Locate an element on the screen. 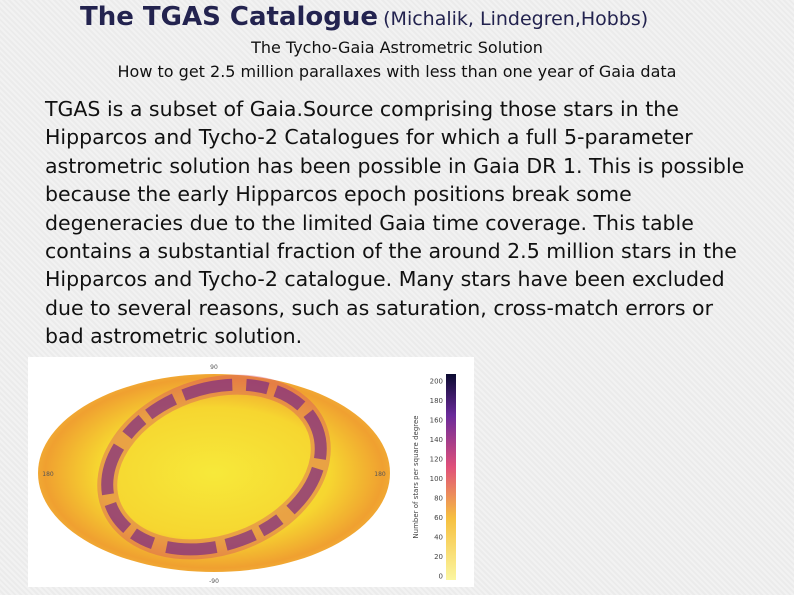 This screenshot has width=794, height=595. map-label: -90 is located at coordinates (214, 581).